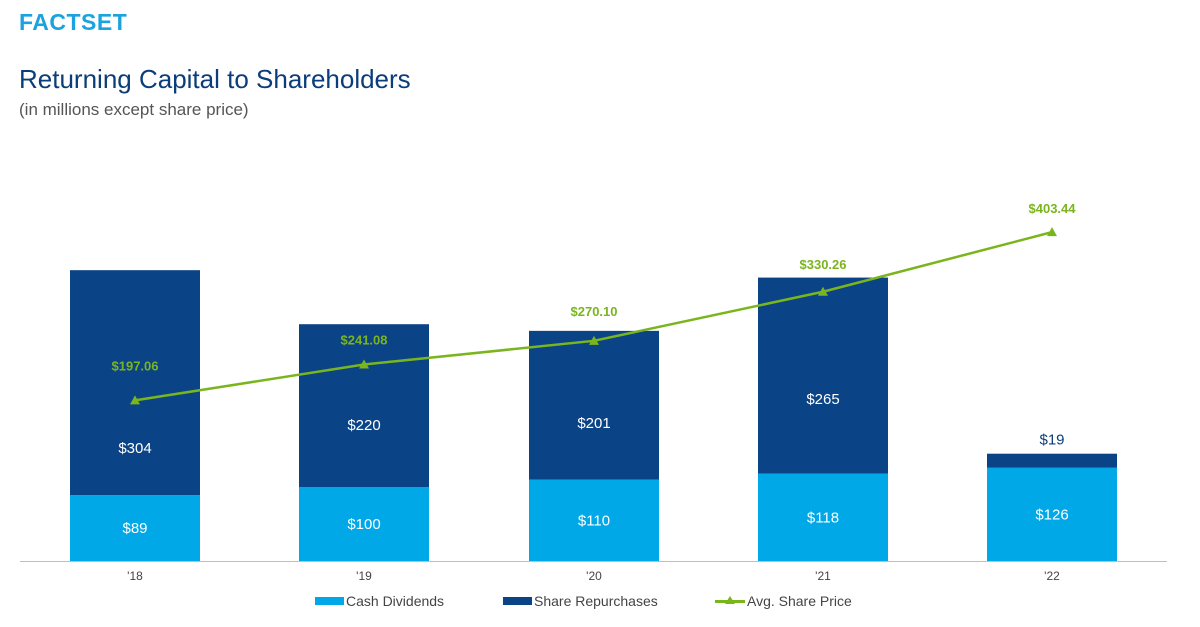 The height and width of the screenshot is (627, 1200). Describe the element at coordinates (134, 448) in the screenshot. I see `label-share-repurchases-0: $304` at that location.